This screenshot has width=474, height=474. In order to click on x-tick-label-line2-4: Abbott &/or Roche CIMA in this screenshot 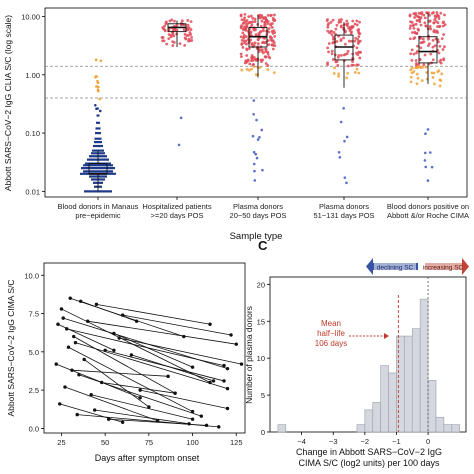, I will do `click(428, 215)`.